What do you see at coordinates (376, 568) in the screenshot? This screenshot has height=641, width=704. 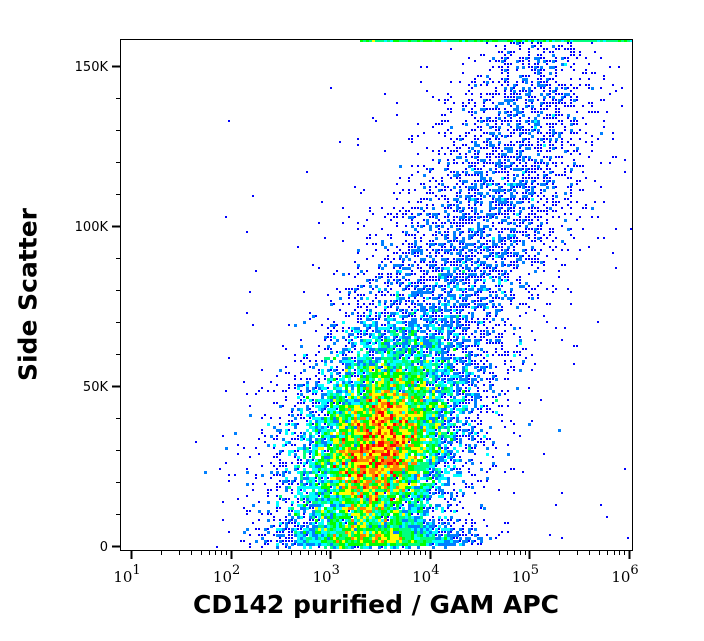 I see `x-axis: 10¹ 10² 10³ 10⁴ 10⁵ 10⁶` at bounding box center [376, 568].